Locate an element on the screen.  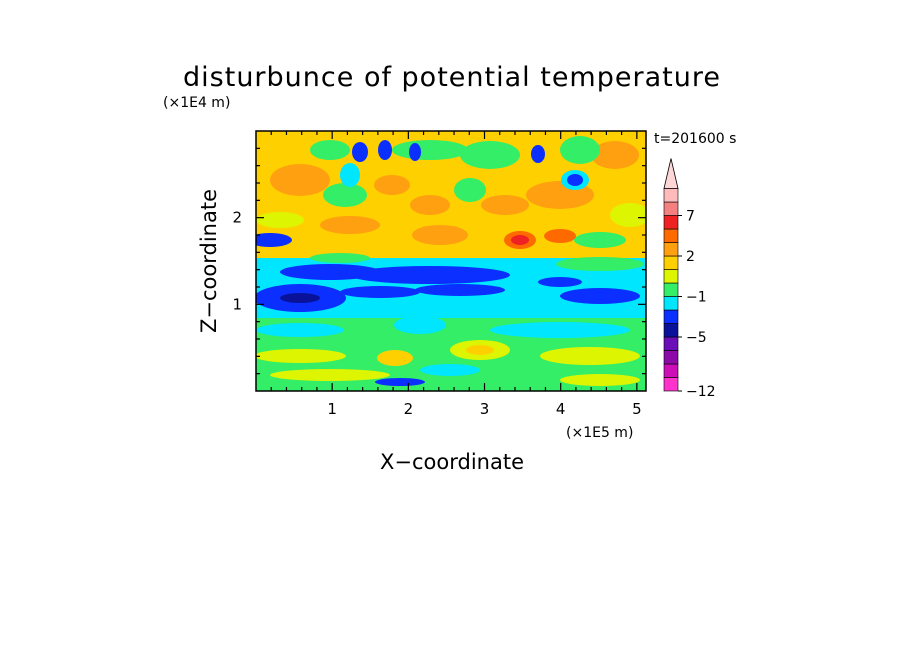
chart-title: disturbunce of potential temperature is located at coordinates (452, 77).